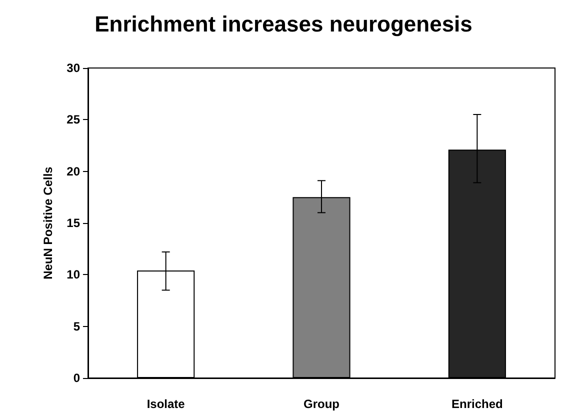 This screenshot has height=420, width=567. I want to click on chart-title: Enrichment increases neurogenesis, so click(283, 24).